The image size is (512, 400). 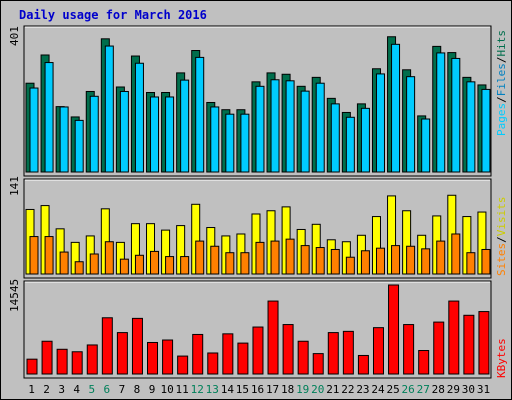 What do you see at coordinates (152, 389) in the screenshot?
I see `day-label: 9` at bounding box center [152, 389].